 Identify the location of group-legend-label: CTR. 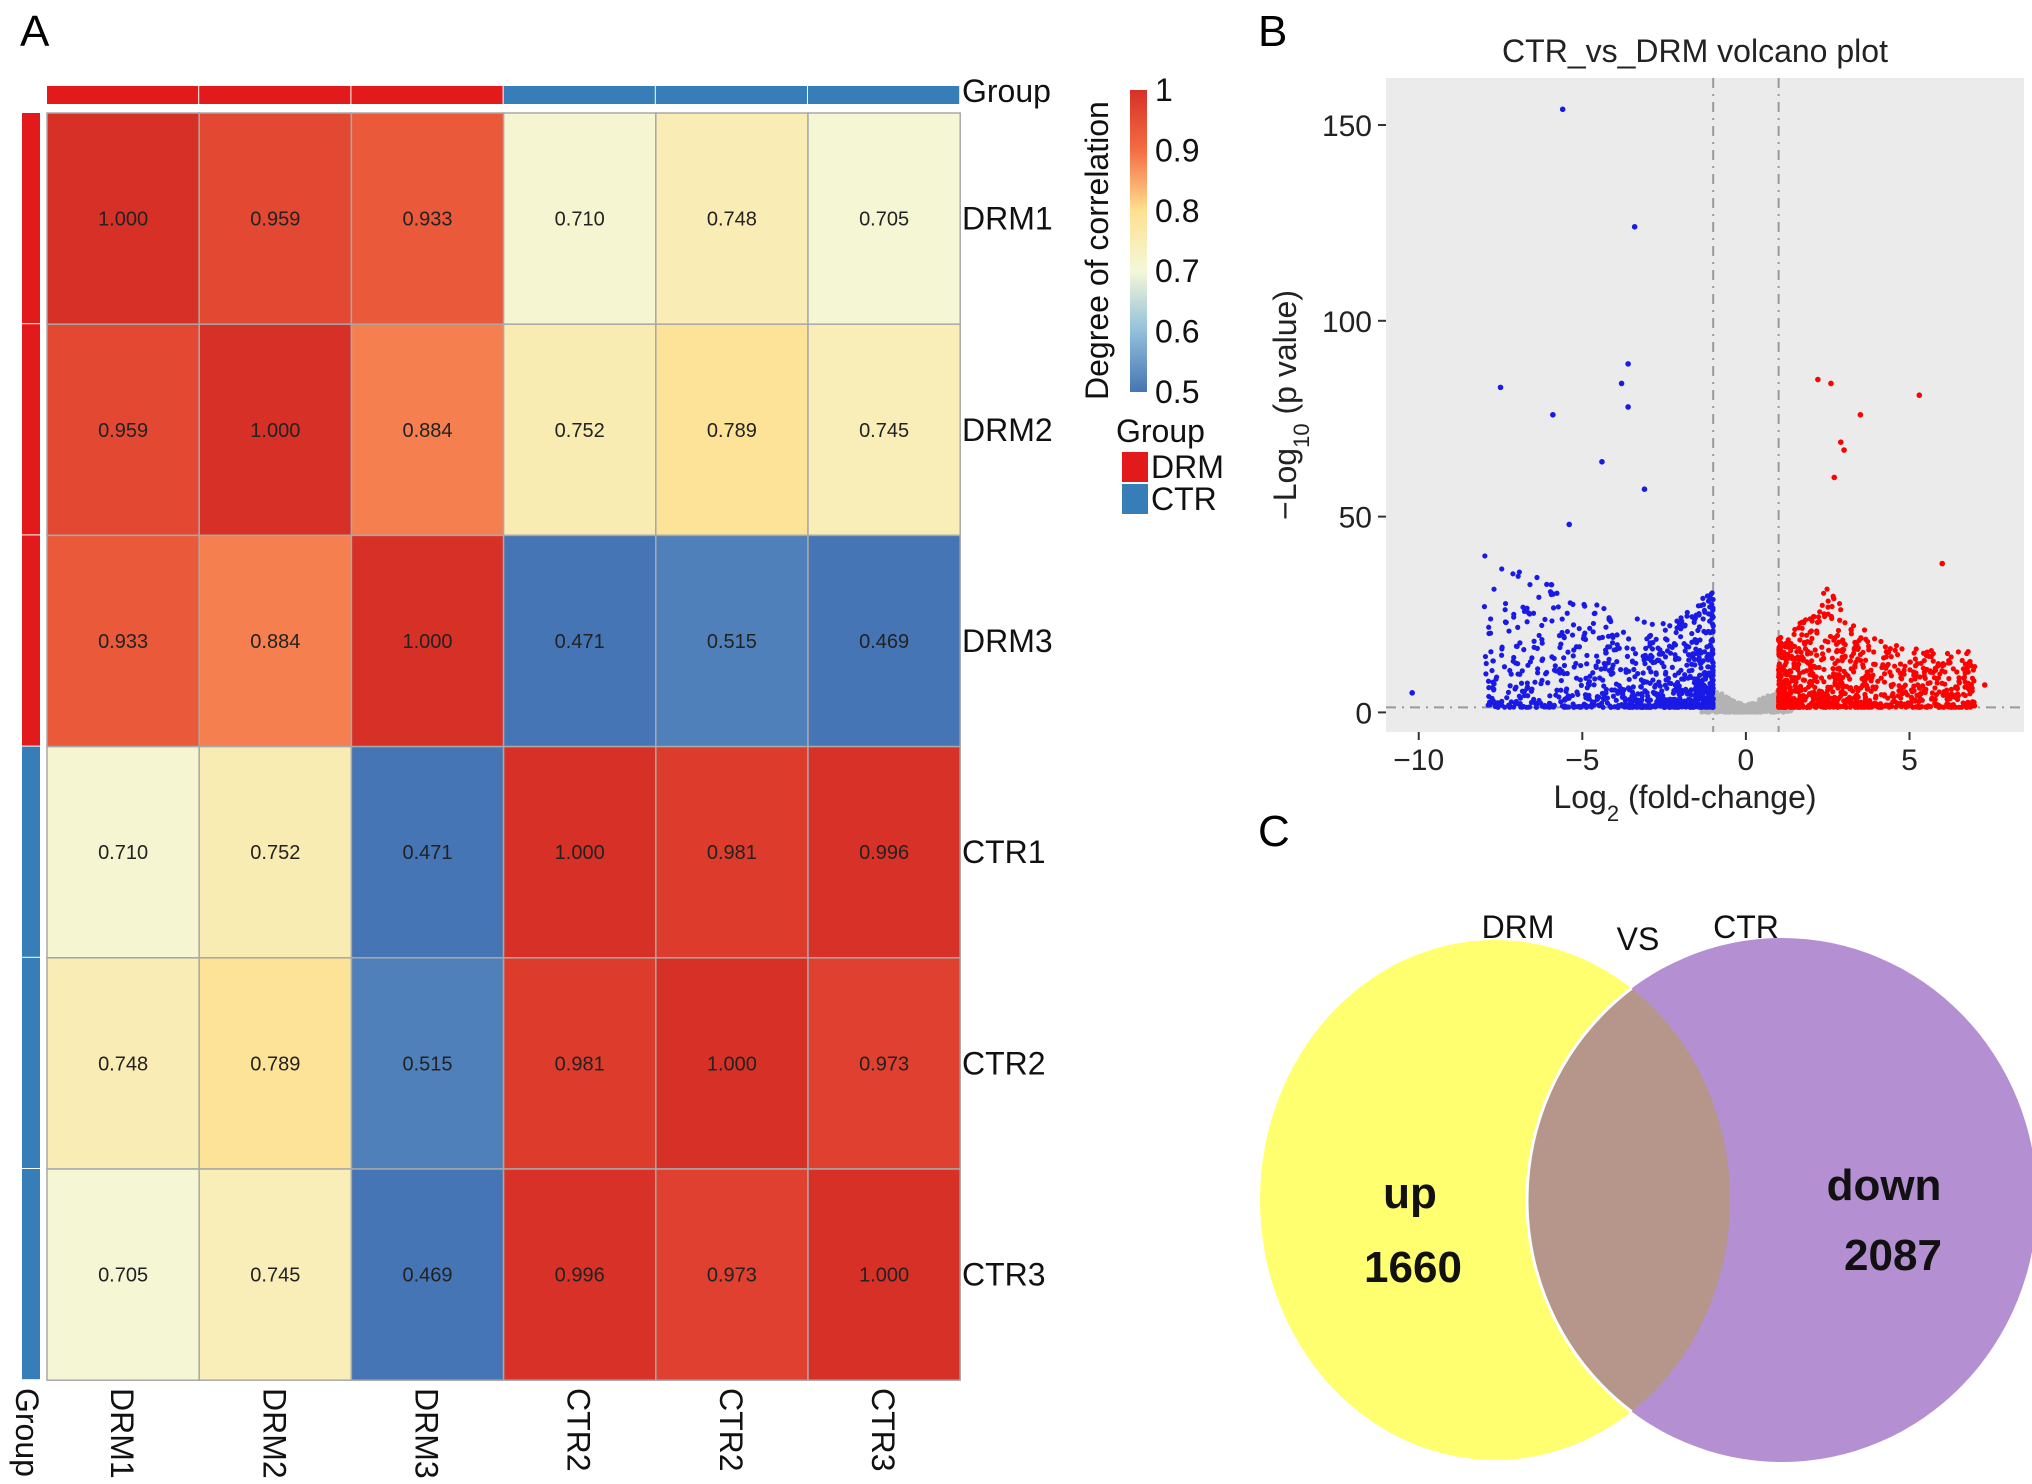
(1184, 499).